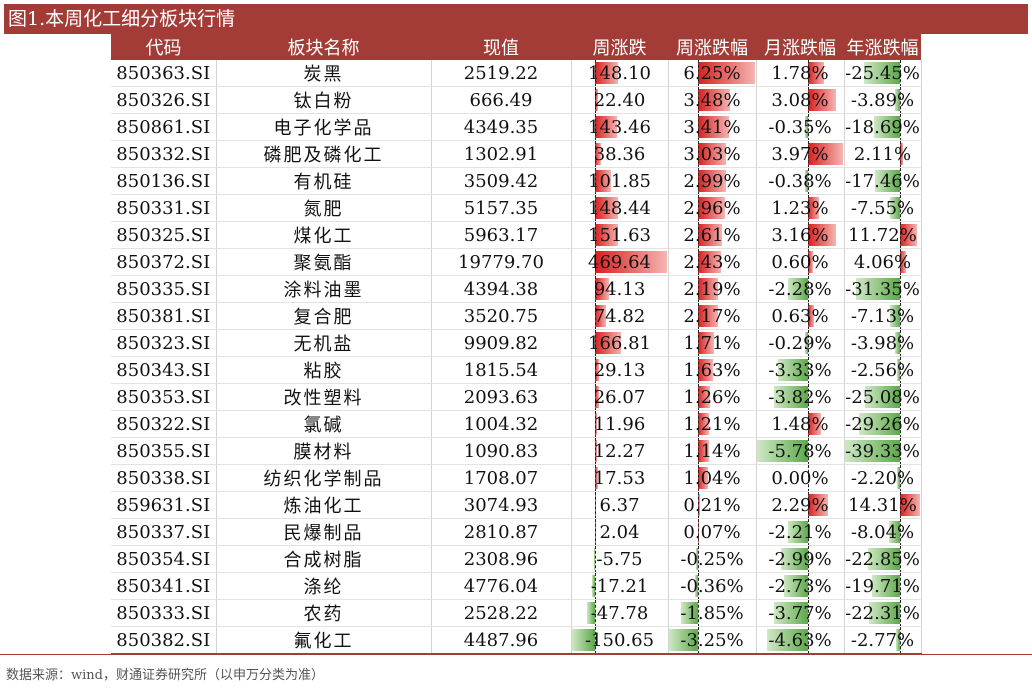 The image size is (1032, 688). I want to click on sector-name-cell: 纺织化学制品, so click(324, 478).